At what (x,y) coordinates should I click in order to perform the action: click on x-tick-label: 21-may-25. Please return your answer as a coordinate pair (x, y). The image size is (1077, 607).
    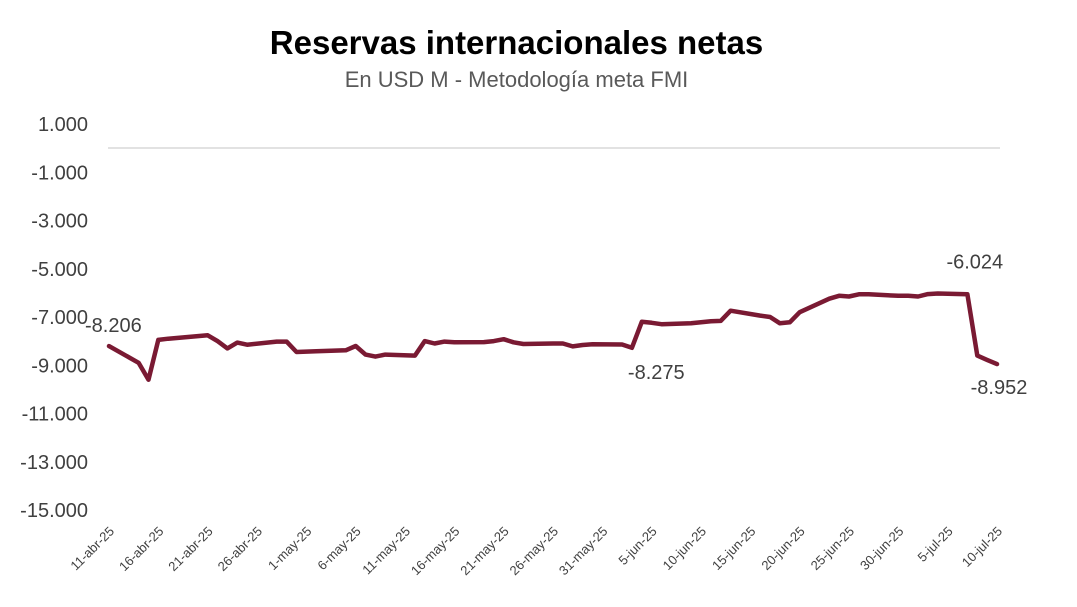
    Looking at the image, I should click on (484, 551).